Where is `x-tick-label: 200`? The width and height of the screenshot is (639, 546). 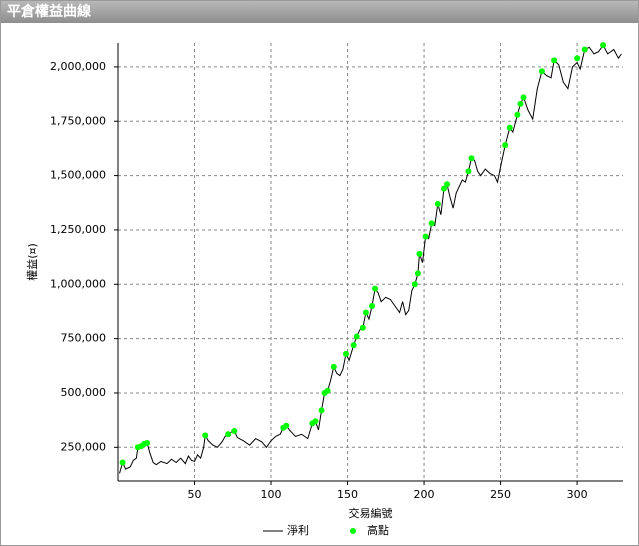 x-tick-label: 200 is located at coordinates (424, 494).